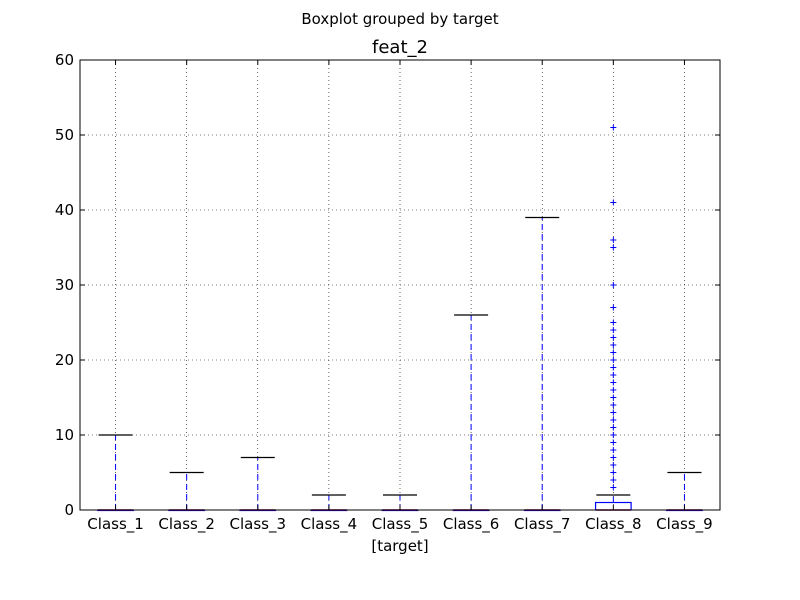 This screenshot has width=800, height=600. What do you see at coordinates (69, 510) in the screenshot?
I see `y-tick-label: 0` at bounding box center [69, 510].